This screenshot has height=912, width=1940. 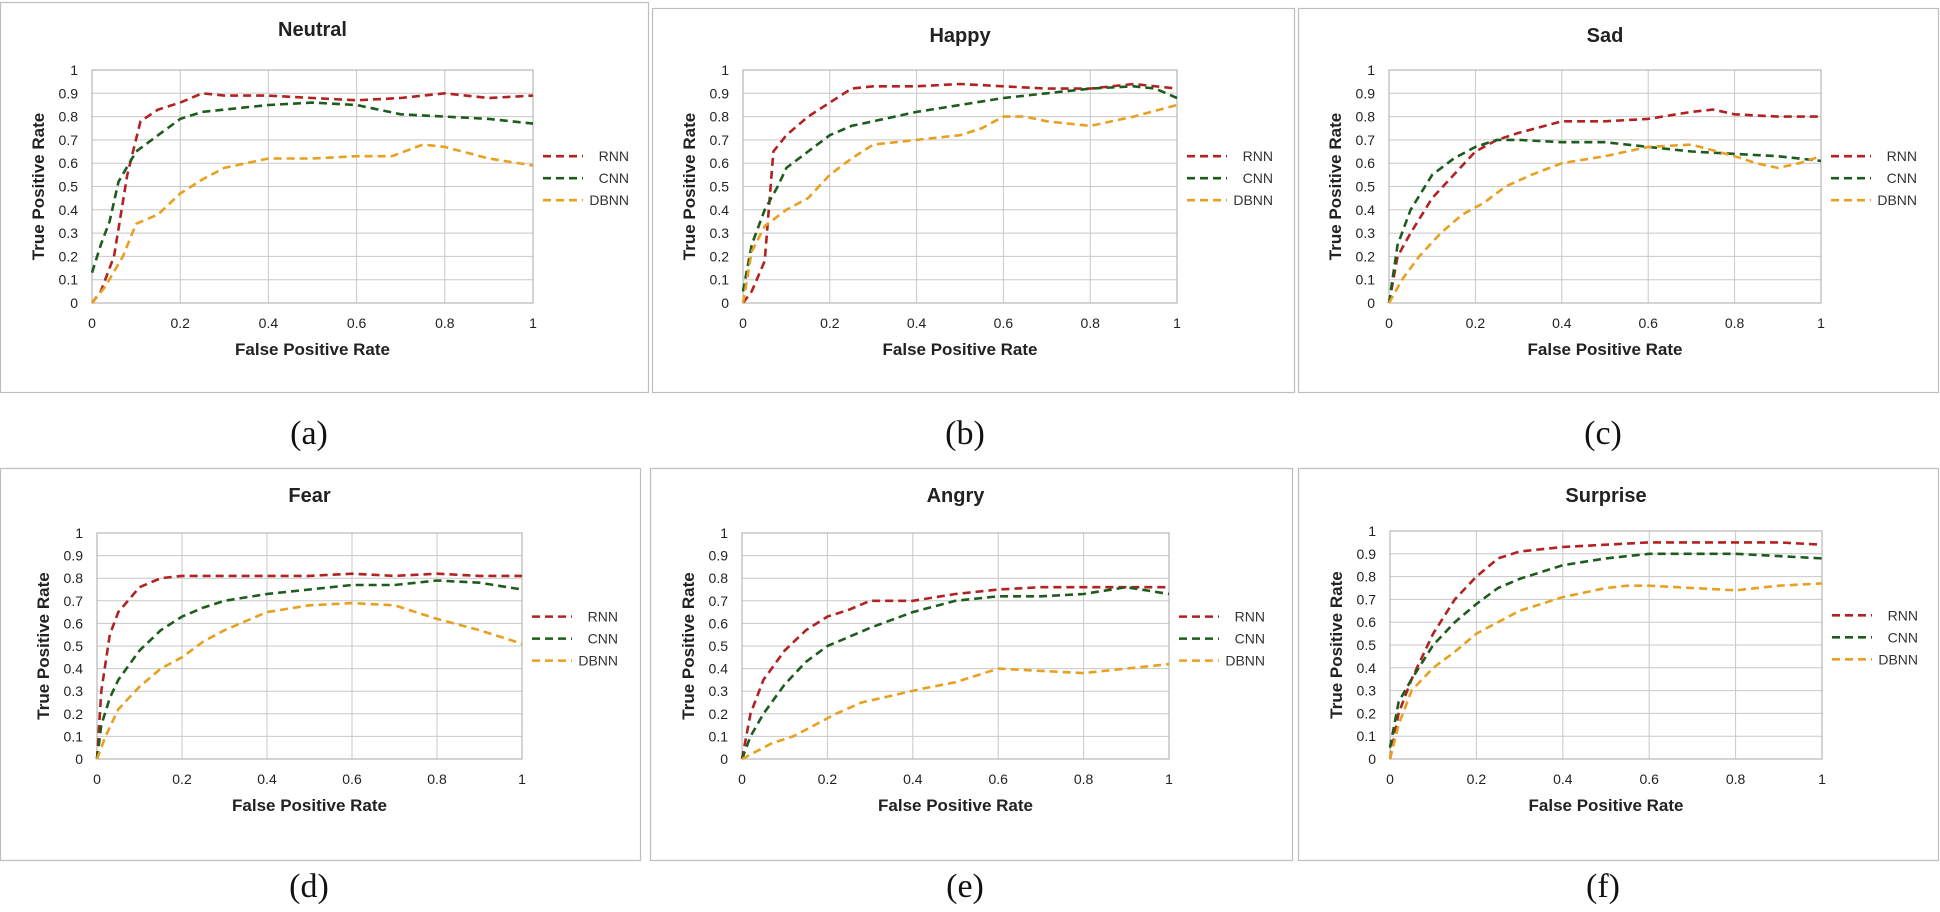 What do you see at coordinates (312, 30) in the screenshot?
I see `chart-title: Neutral` at bounding box center [312, 30].